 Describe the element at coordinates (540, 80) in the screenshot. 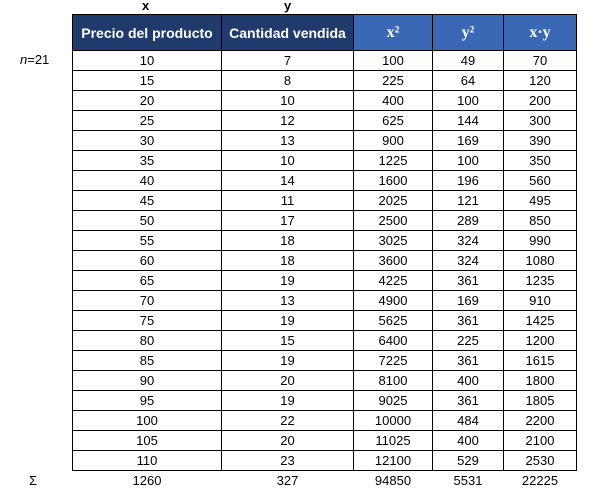

I see `cell: 120` at that location.